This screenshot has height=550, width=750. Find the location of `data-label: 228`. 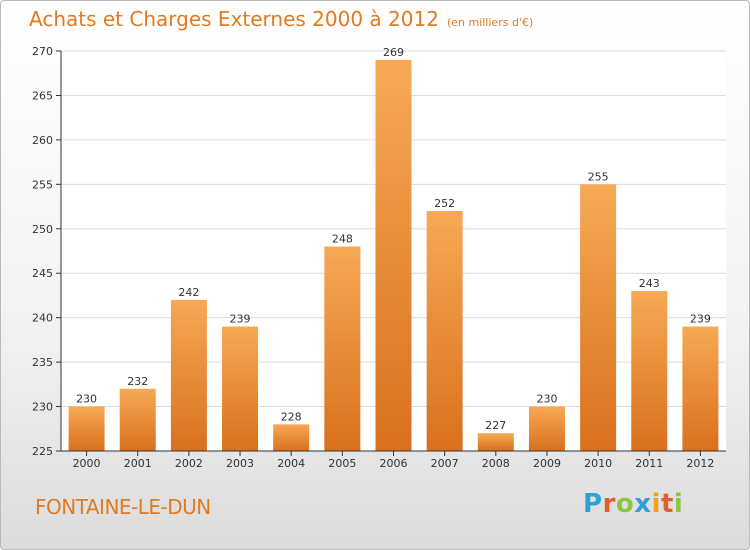

data-label: 228 is located at coordinates (291, 416).